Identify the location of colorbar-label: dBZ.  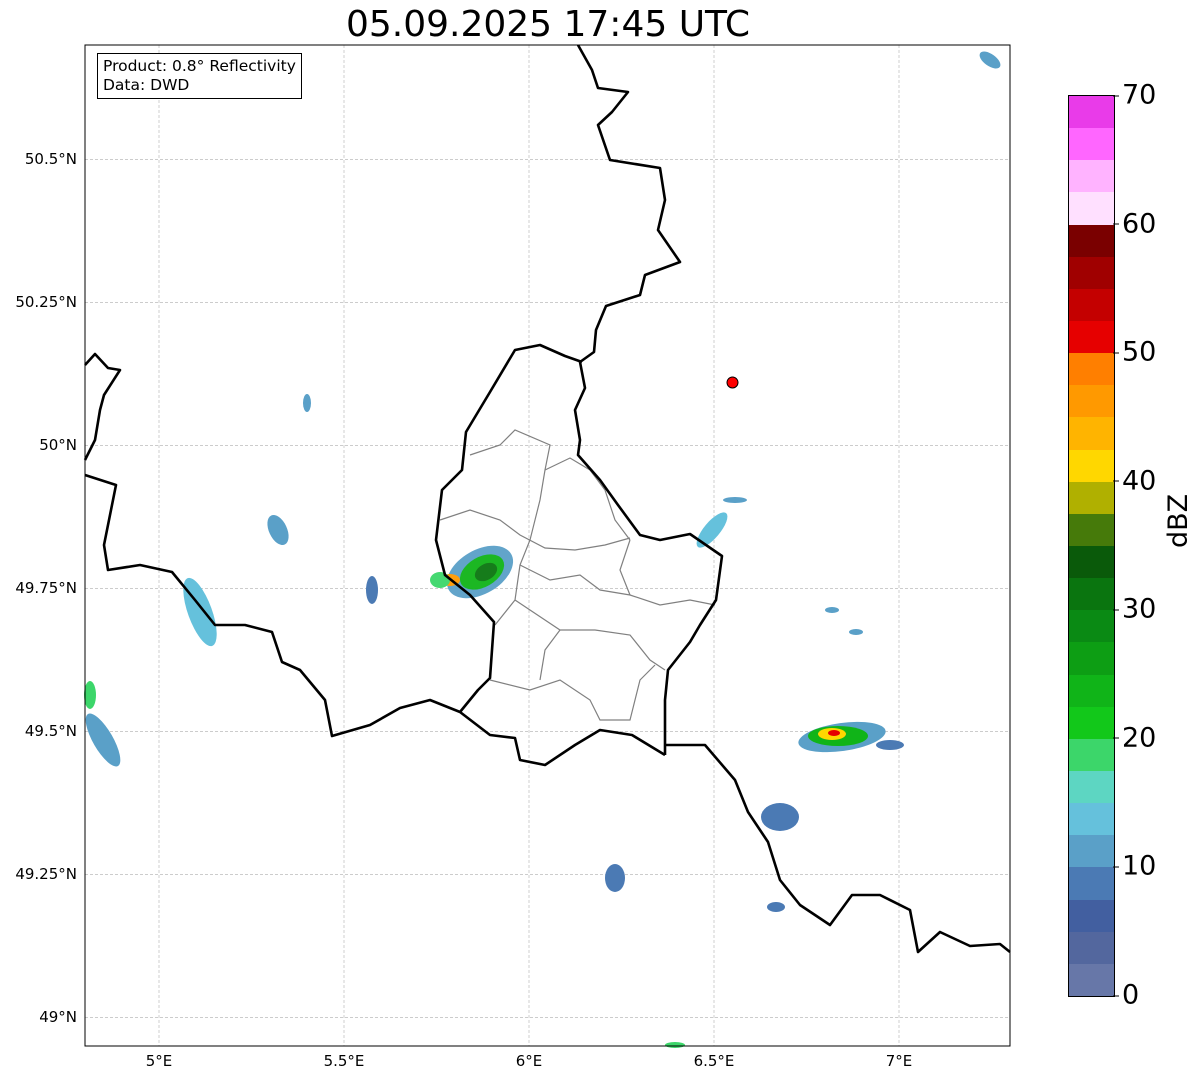
(1178, 520).